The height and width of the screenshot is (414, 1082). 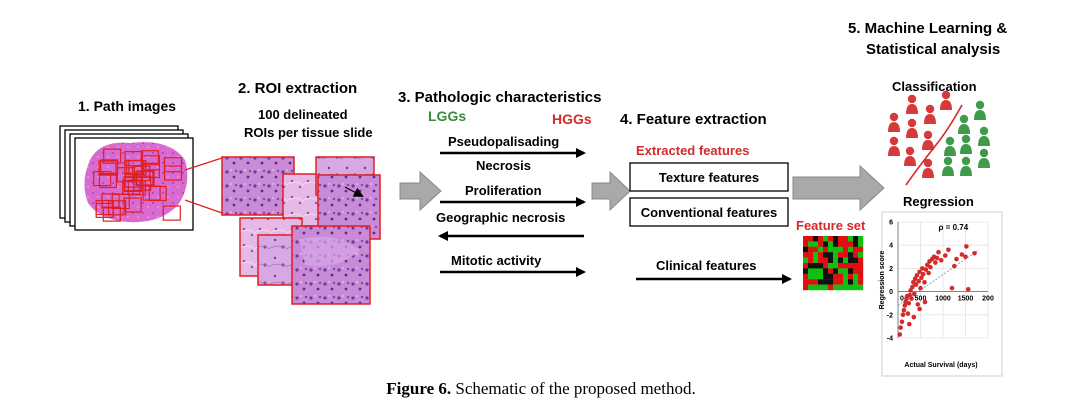 I want to click on chart-frame, so click(x=942, y=294).